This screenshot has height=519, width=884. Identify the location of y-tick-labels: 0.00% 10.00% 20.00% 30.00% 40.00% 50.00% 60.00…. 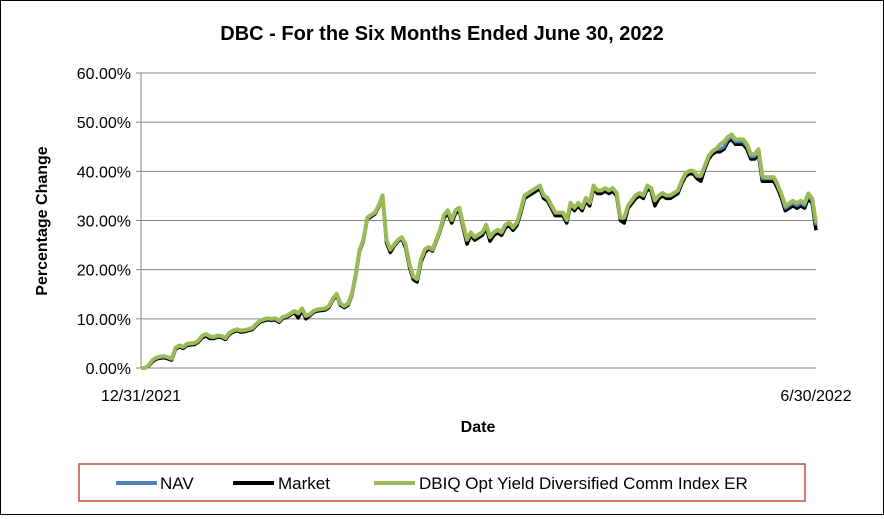
(104, 222).